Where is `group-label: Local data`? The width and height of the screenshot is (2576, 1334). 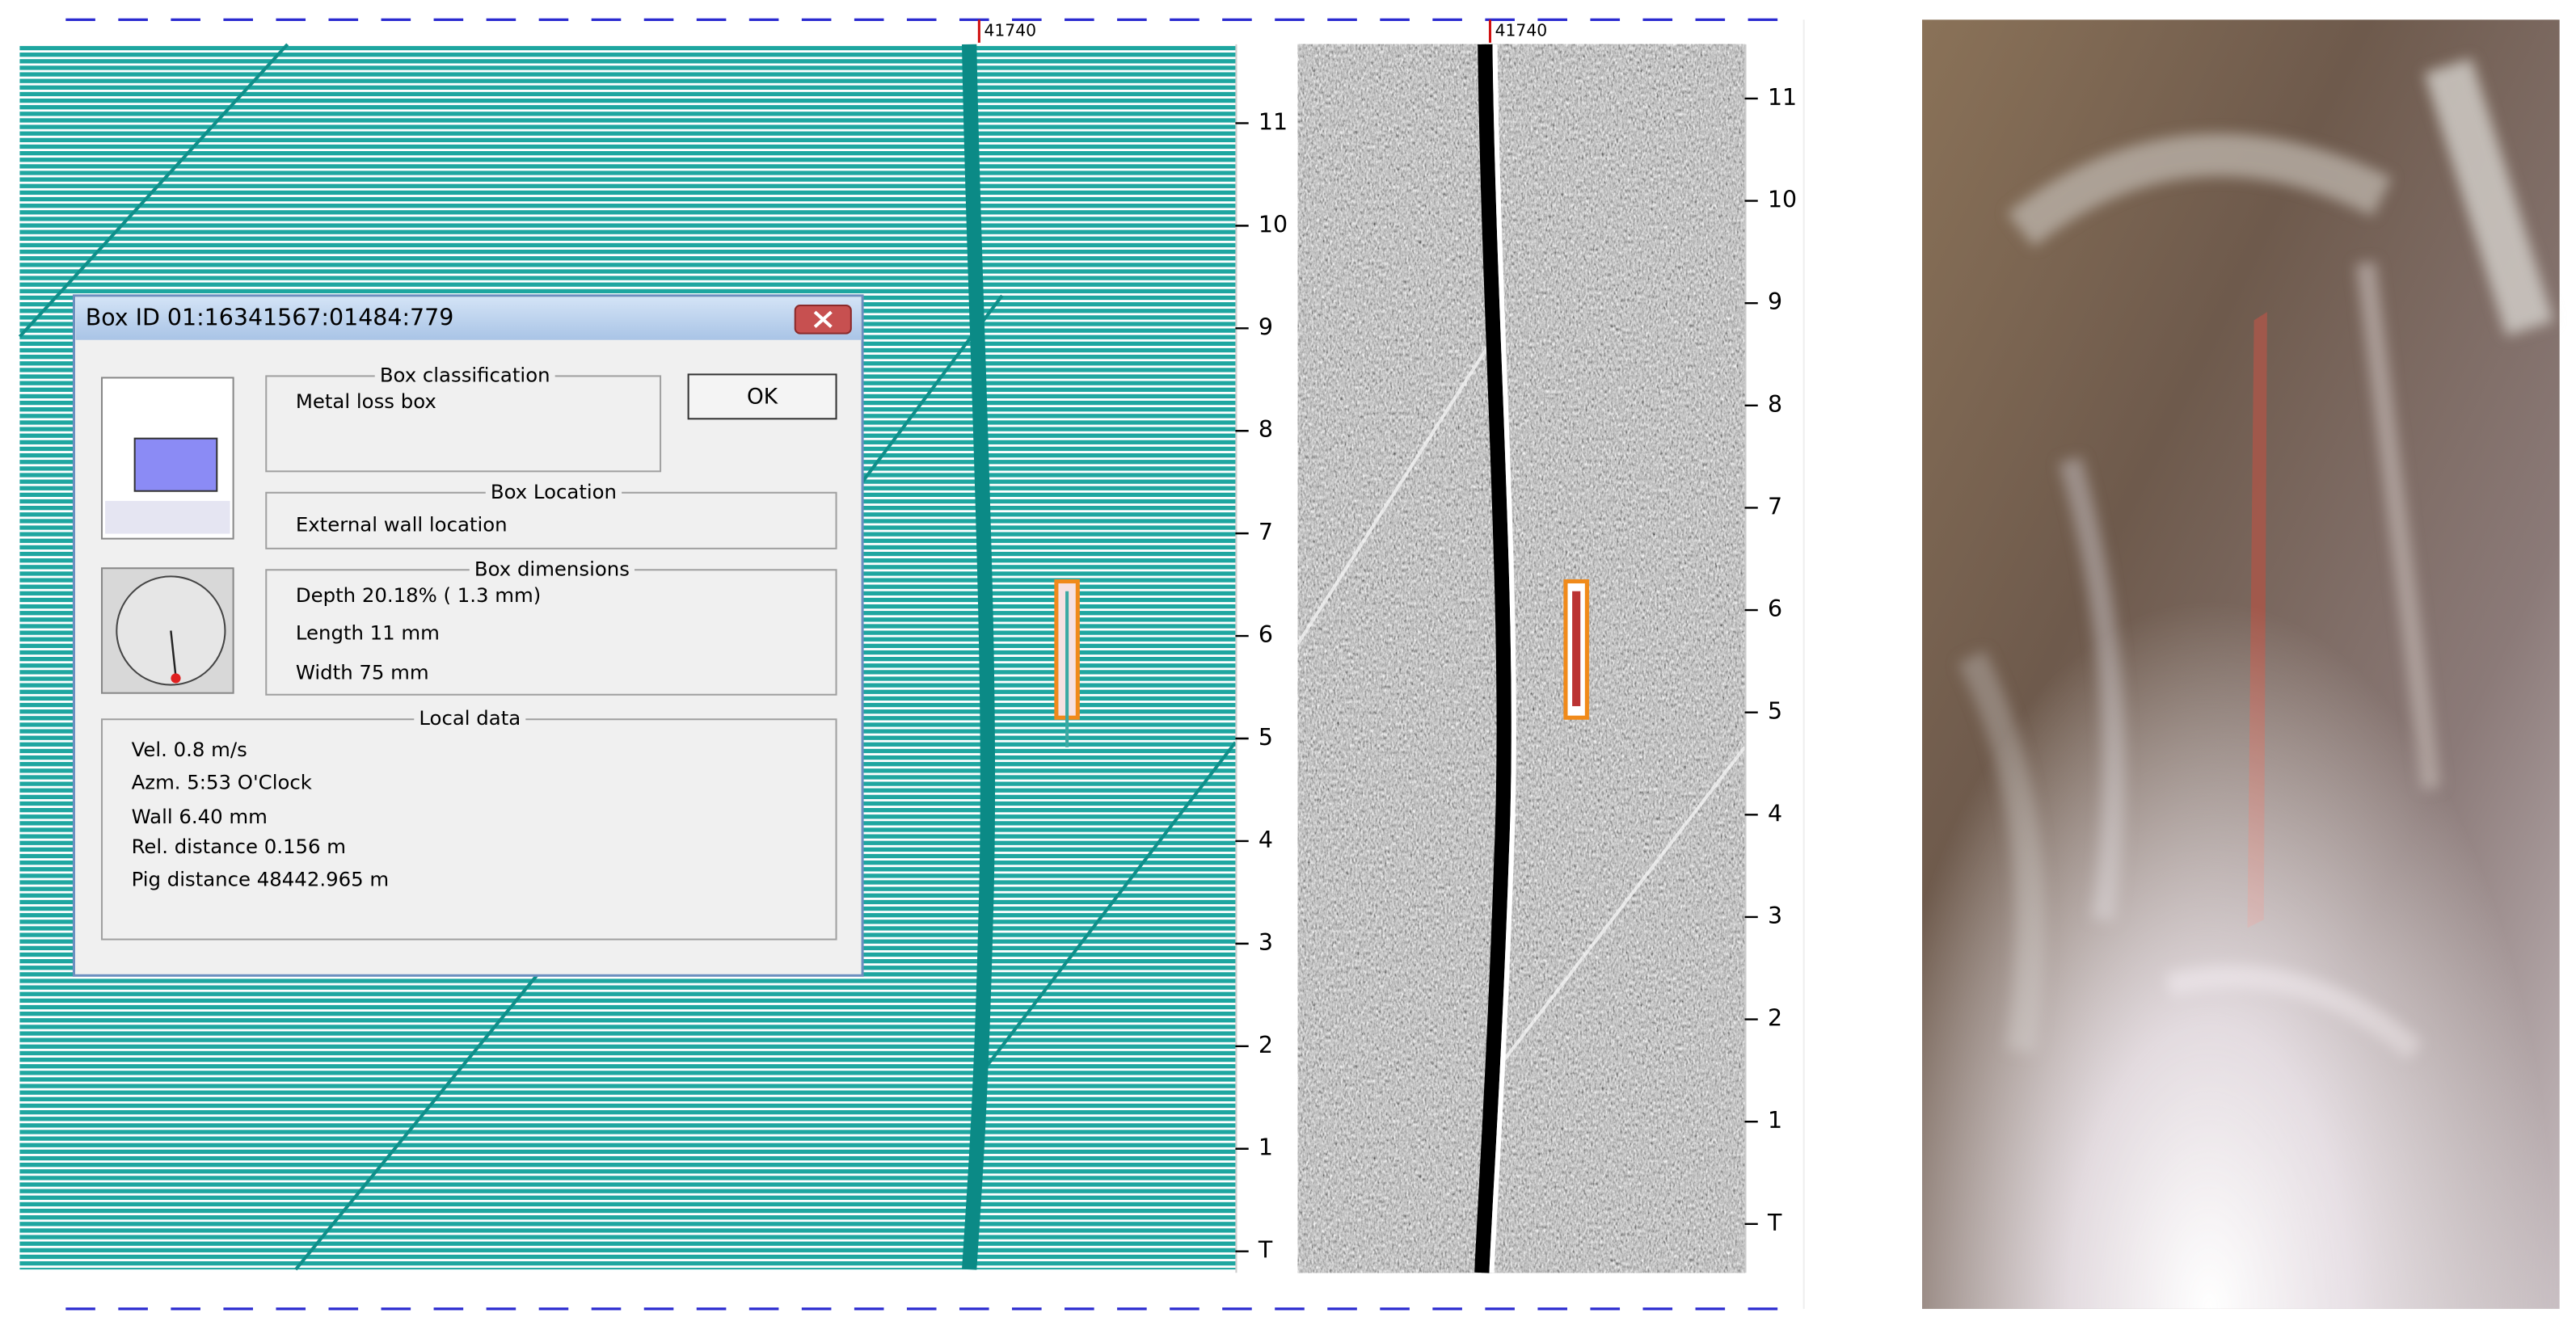
group-label: Local data is located at coordinates (470, 718).